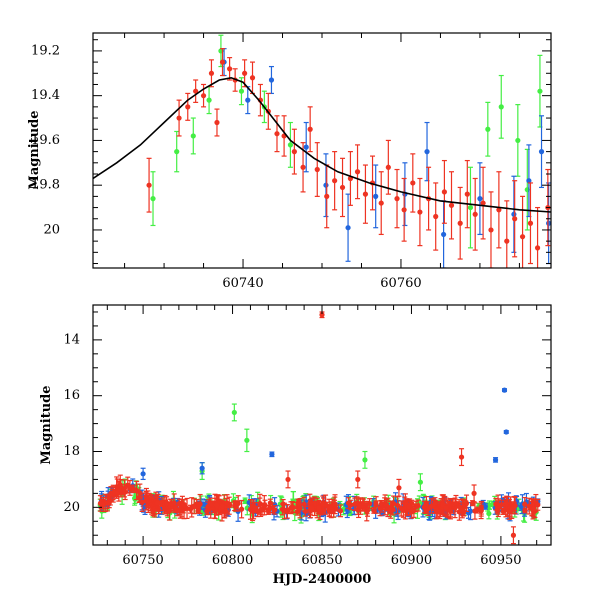 This screenshot has height=600, width=600. Describe the element at coordinates (474, 493) in the screenshot. I see `red-outlier-point` at that location.